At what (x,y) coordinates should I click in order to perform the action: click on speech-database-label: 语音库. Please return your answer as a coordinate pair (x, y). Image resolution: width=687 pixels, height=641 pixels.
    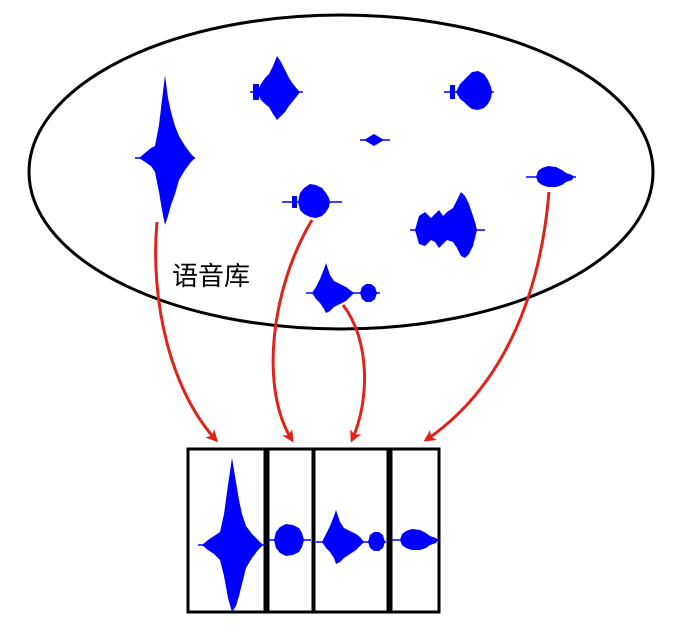
    Looking at the image, I should click on (211, 277).